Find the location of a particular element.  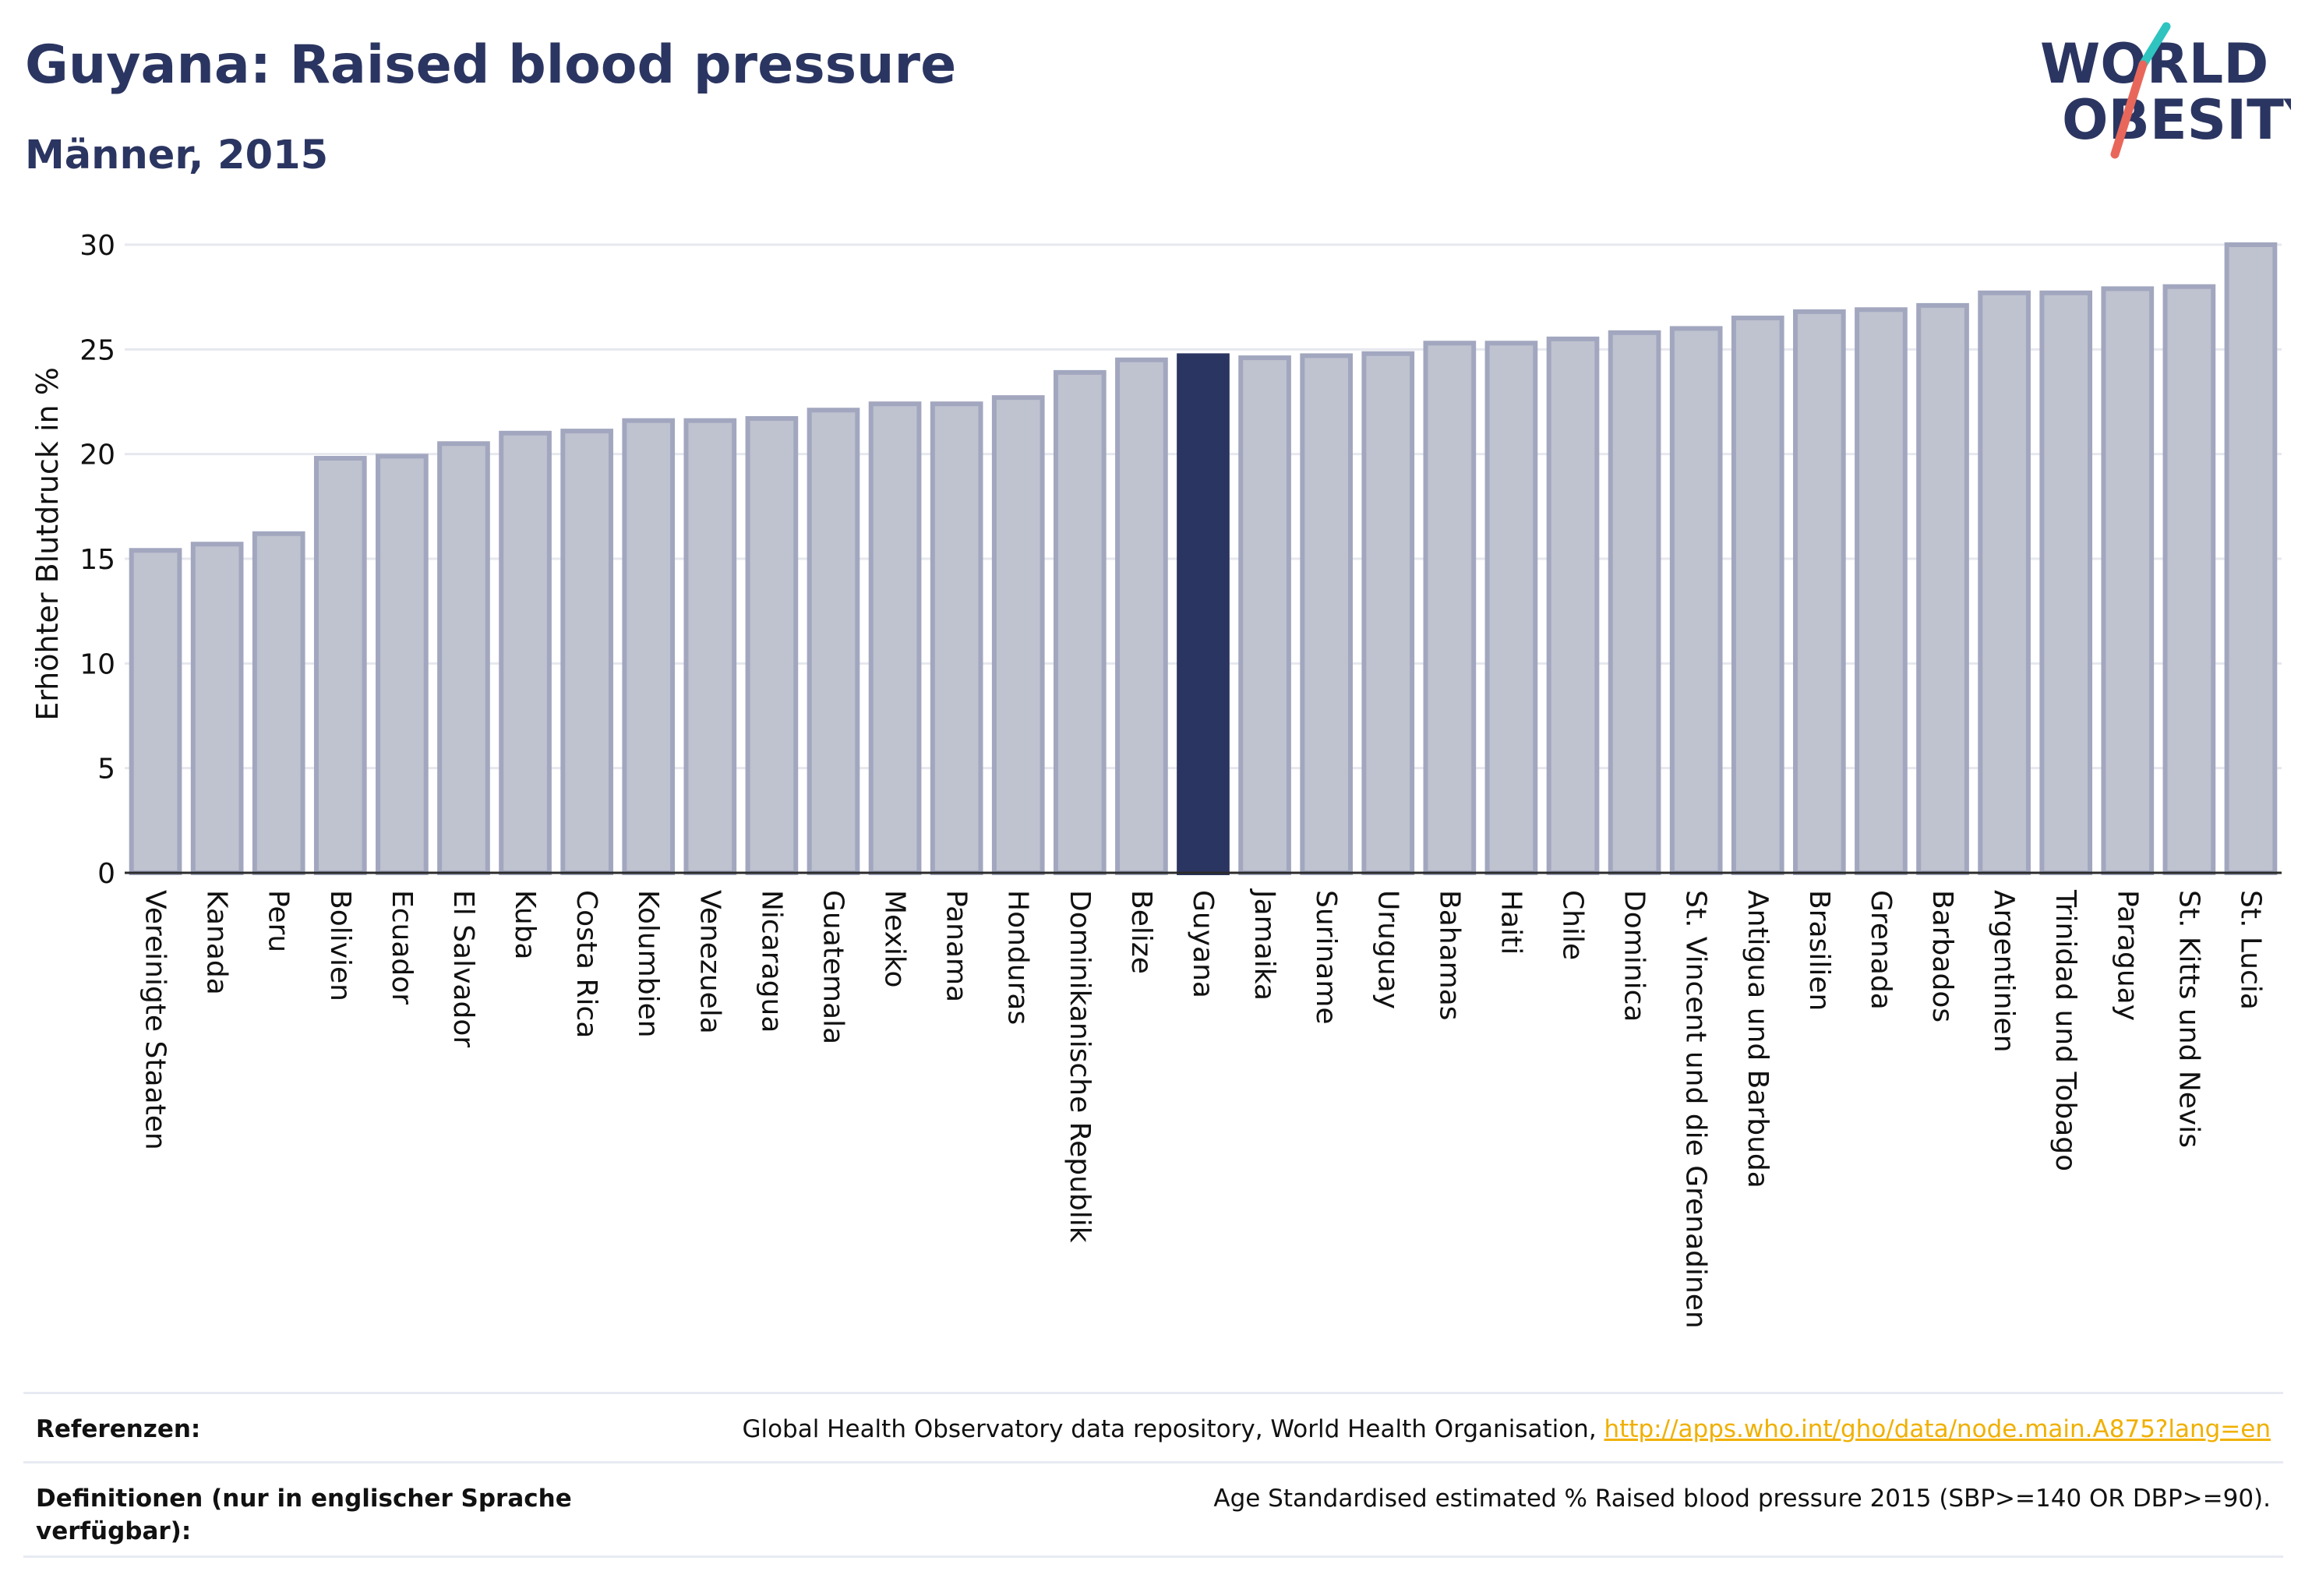

y-tick-label: 20 is located at coordinates (97, 455).